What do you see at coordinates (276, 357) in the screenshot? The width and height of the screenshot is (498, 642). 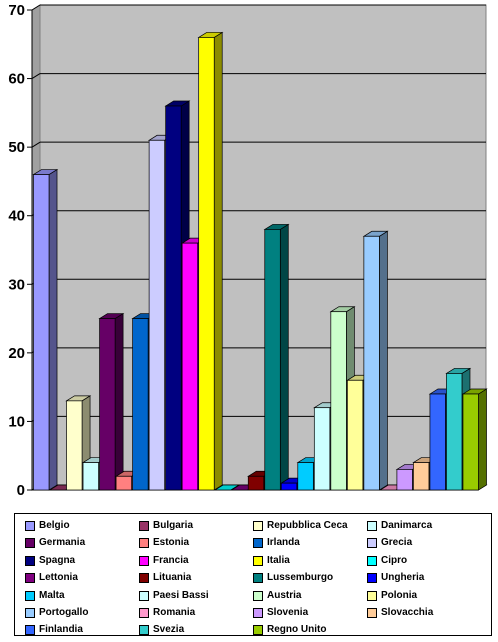 I see `bar-lussemburgo` at bounding box center [276, 357].